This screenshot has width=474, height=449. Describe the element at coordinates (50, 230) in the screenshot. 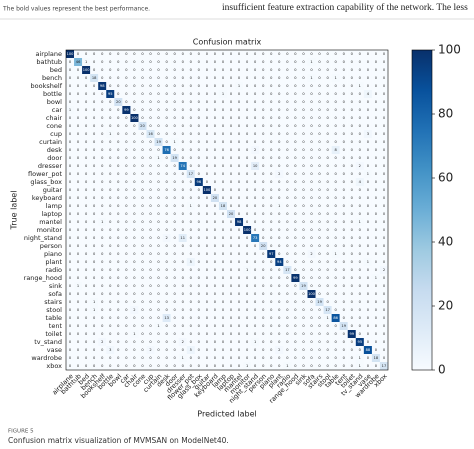

I see `y-tick-label: monitor` at that location.